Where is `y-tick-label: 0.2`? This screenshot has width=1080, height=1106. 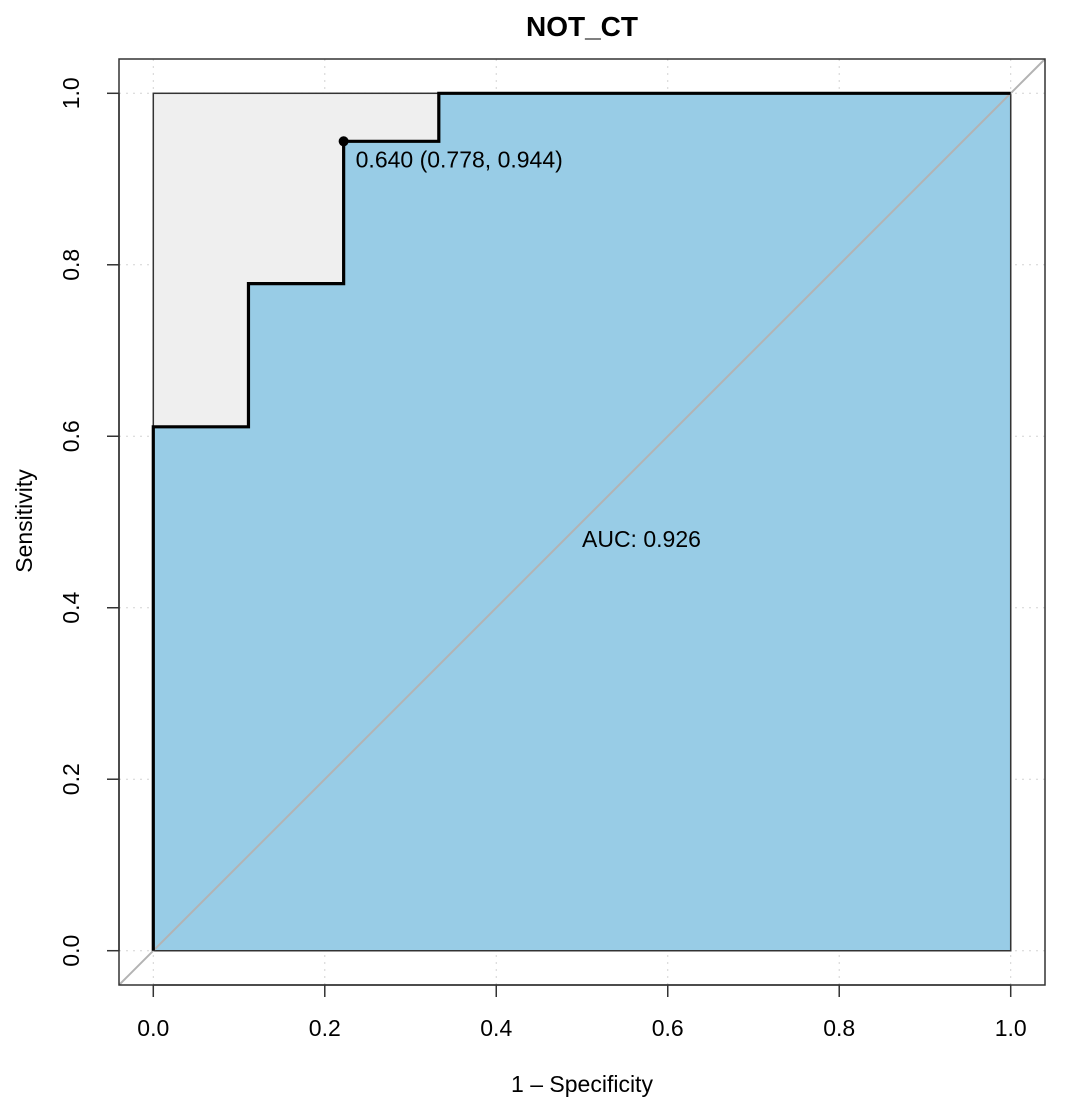
y-tick-label: 0.2 is located at coordinates (71, 779).